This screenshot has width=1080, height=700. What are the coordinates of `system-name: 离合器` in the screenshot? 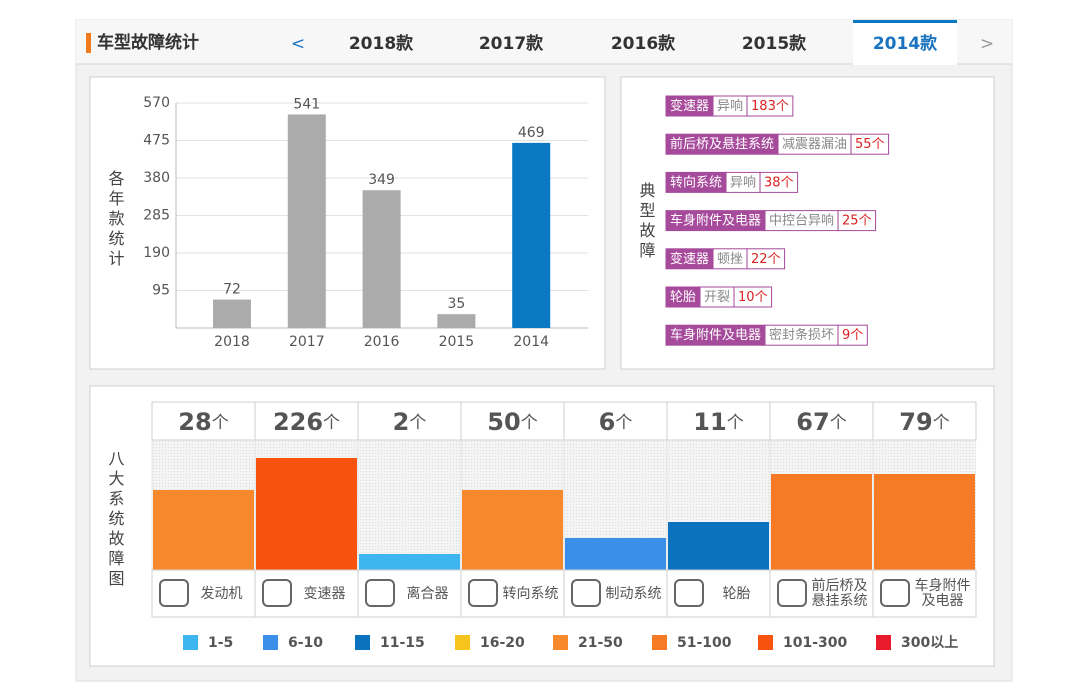 It's located at (427, 593).